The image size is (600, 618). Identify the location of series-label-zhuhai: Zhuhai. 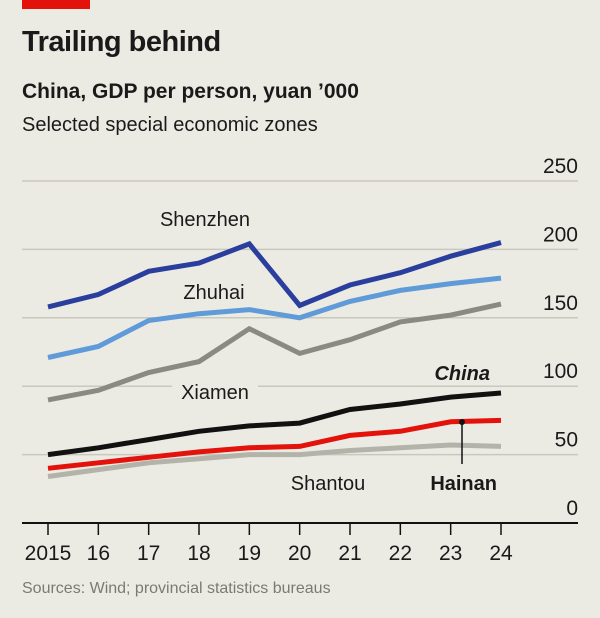
(213, 293).